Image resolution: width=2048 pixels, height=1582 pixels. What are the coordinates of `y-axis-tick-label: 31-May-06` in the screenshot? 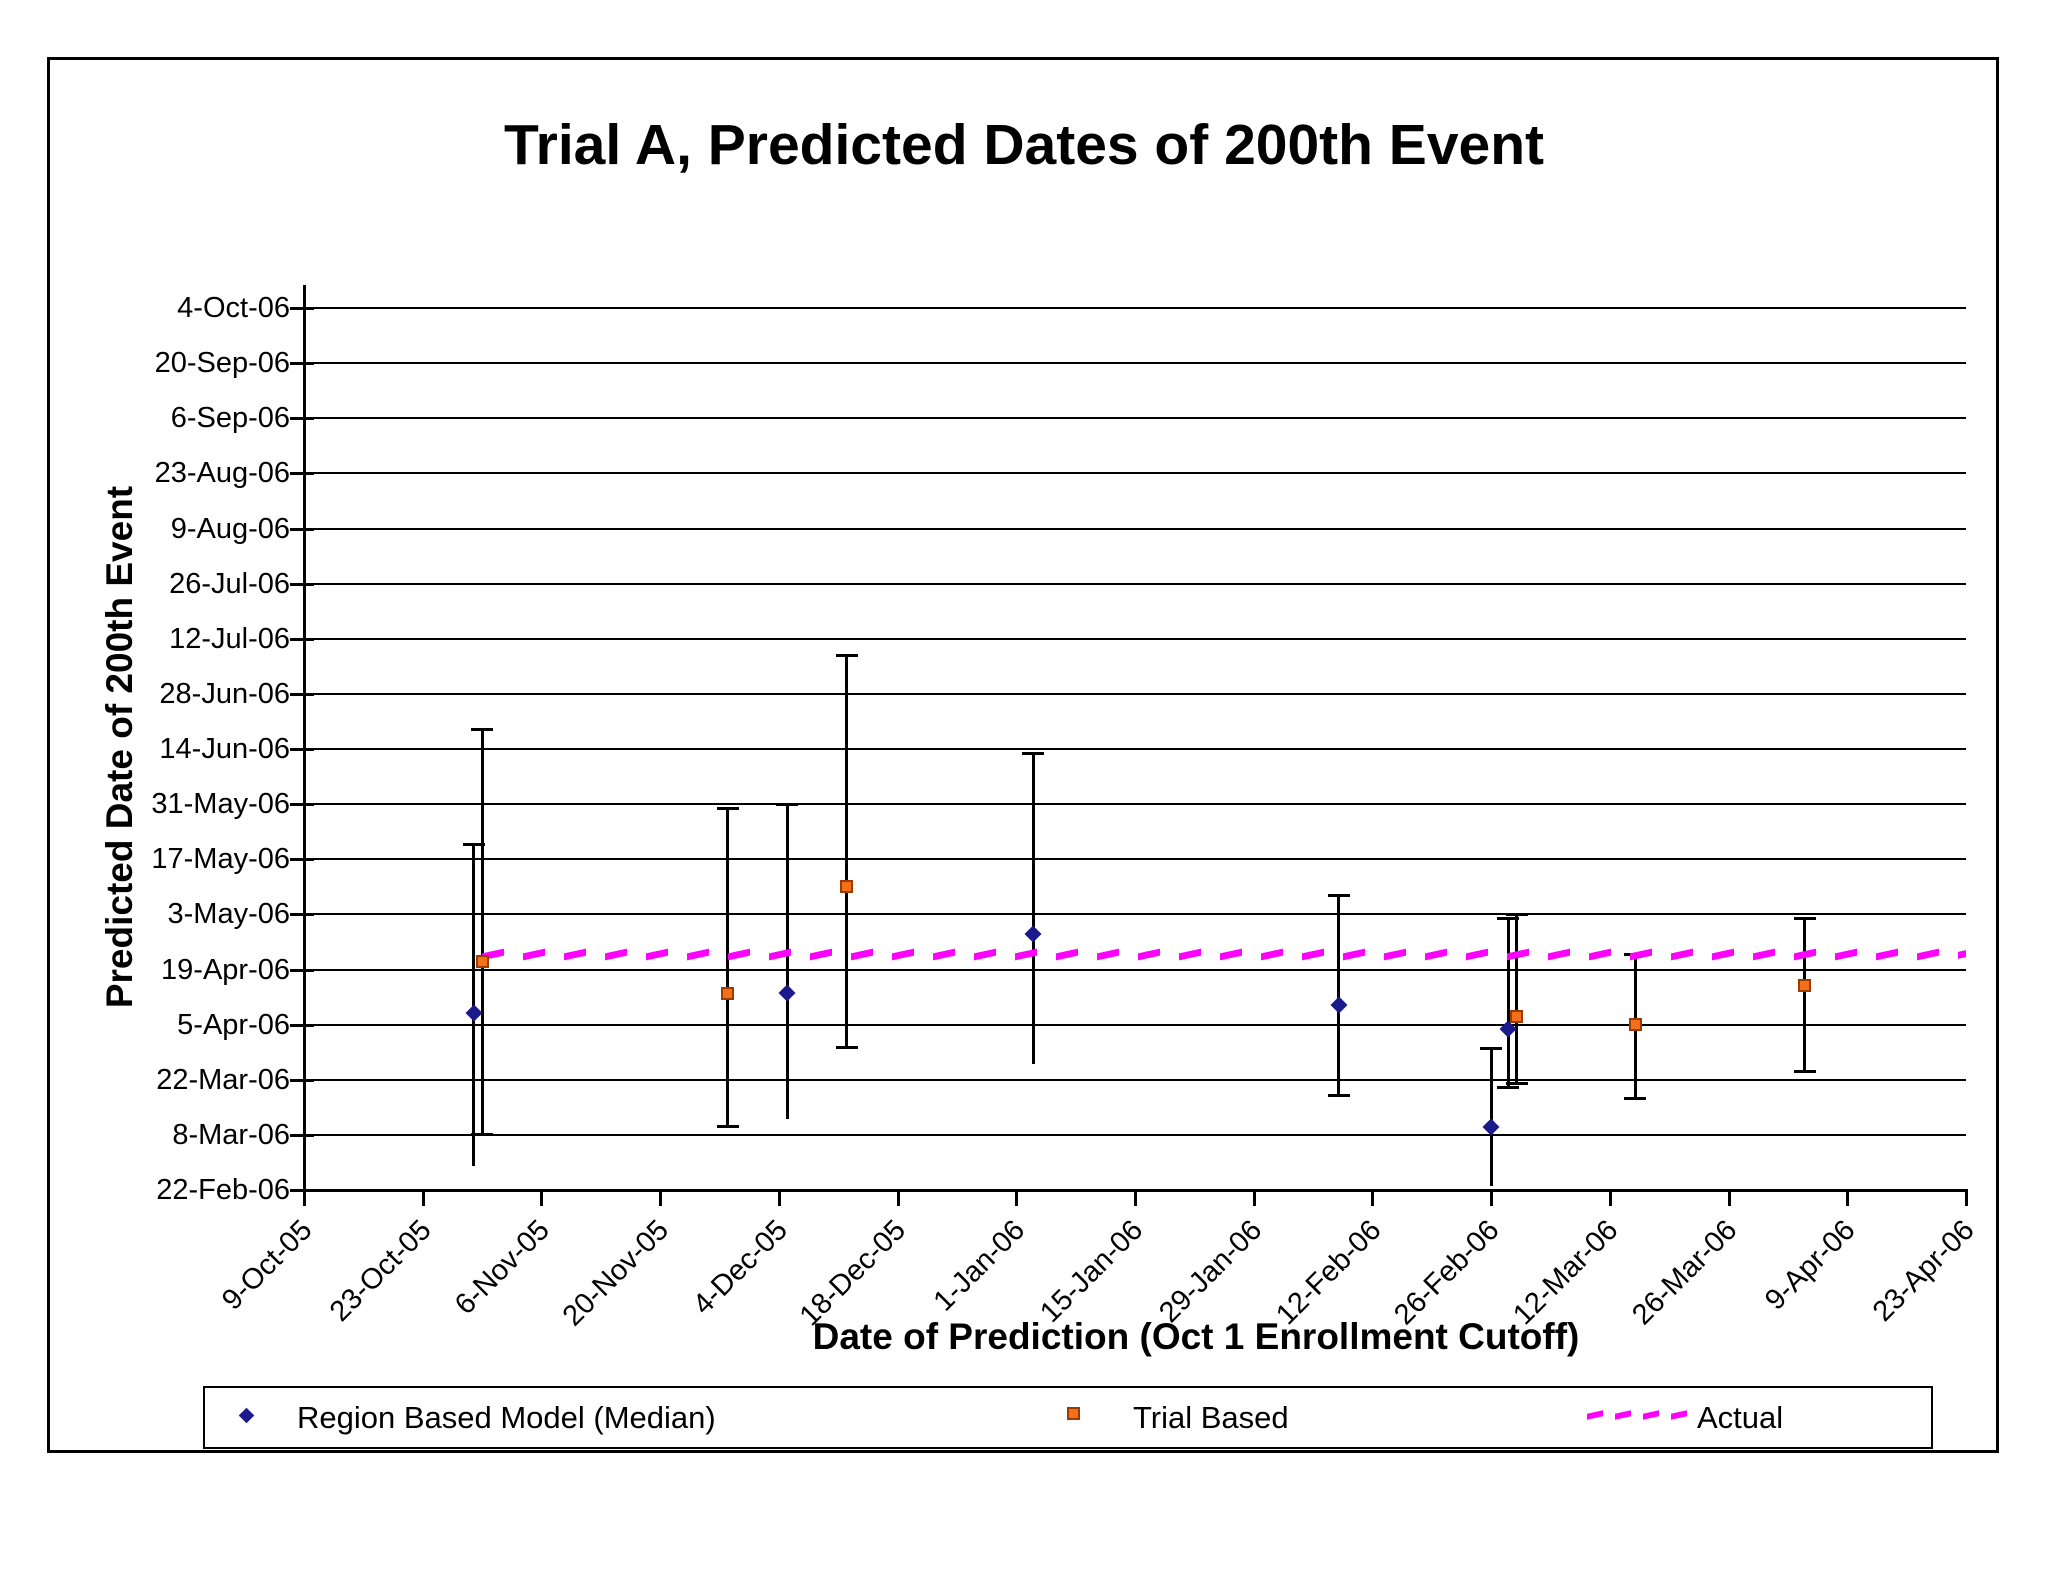 It's located at (220, 804).